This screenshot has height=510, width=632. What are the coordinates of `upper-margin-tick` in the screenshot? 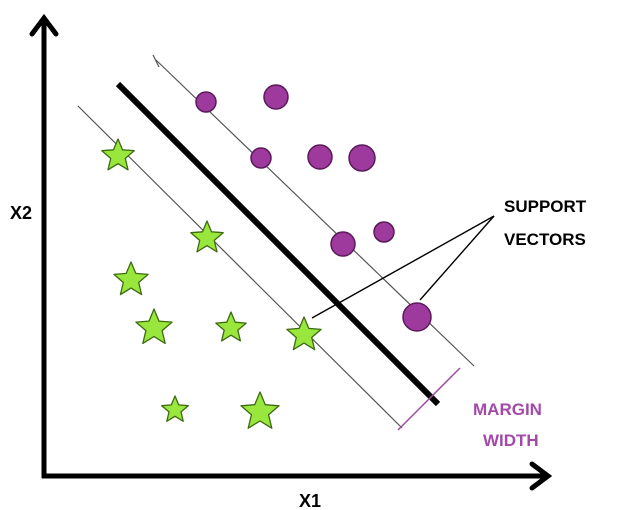 It's located at (156, 61).